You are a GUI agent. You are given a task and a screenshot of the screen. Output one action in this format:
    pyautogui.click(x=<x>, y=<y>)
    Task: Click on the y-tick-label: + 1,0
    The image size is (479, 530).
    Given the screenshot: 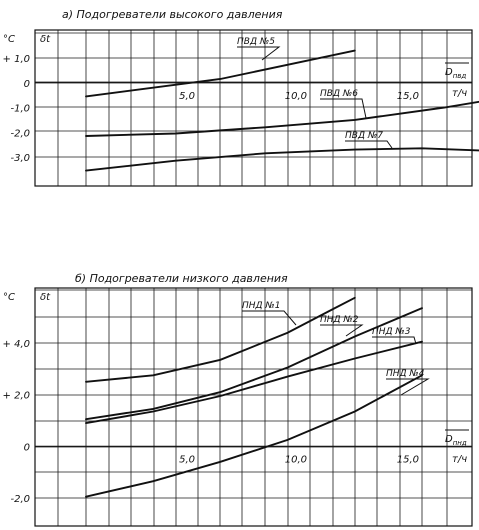 What is the action you would take?
    pyautogui.click(x=16, y=59)
    